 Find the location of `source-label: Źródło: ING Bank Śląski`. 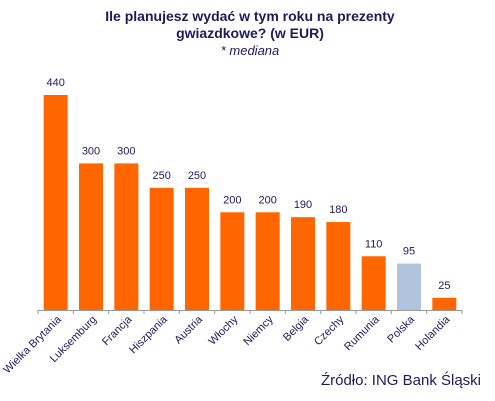

source-label: Źródło: ING Bank Śląski is located at coordinates (400, 380).